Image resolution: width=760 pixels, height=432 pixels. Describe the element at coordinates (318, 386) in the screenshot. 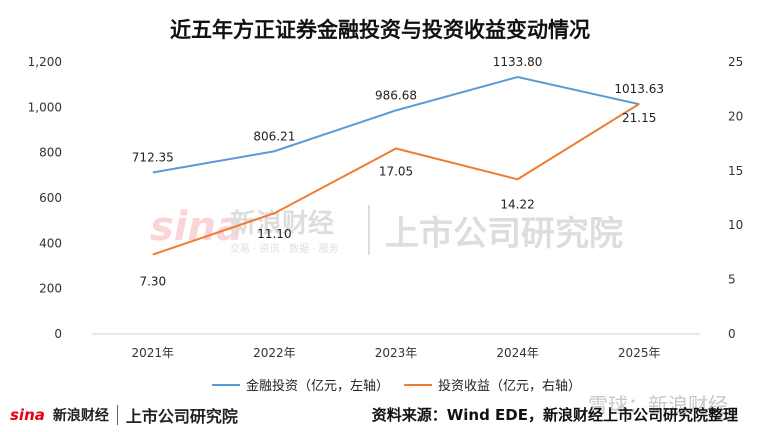

I see `legend-label-financial-investment: 金融投资（亿元，左轴）` at that location.